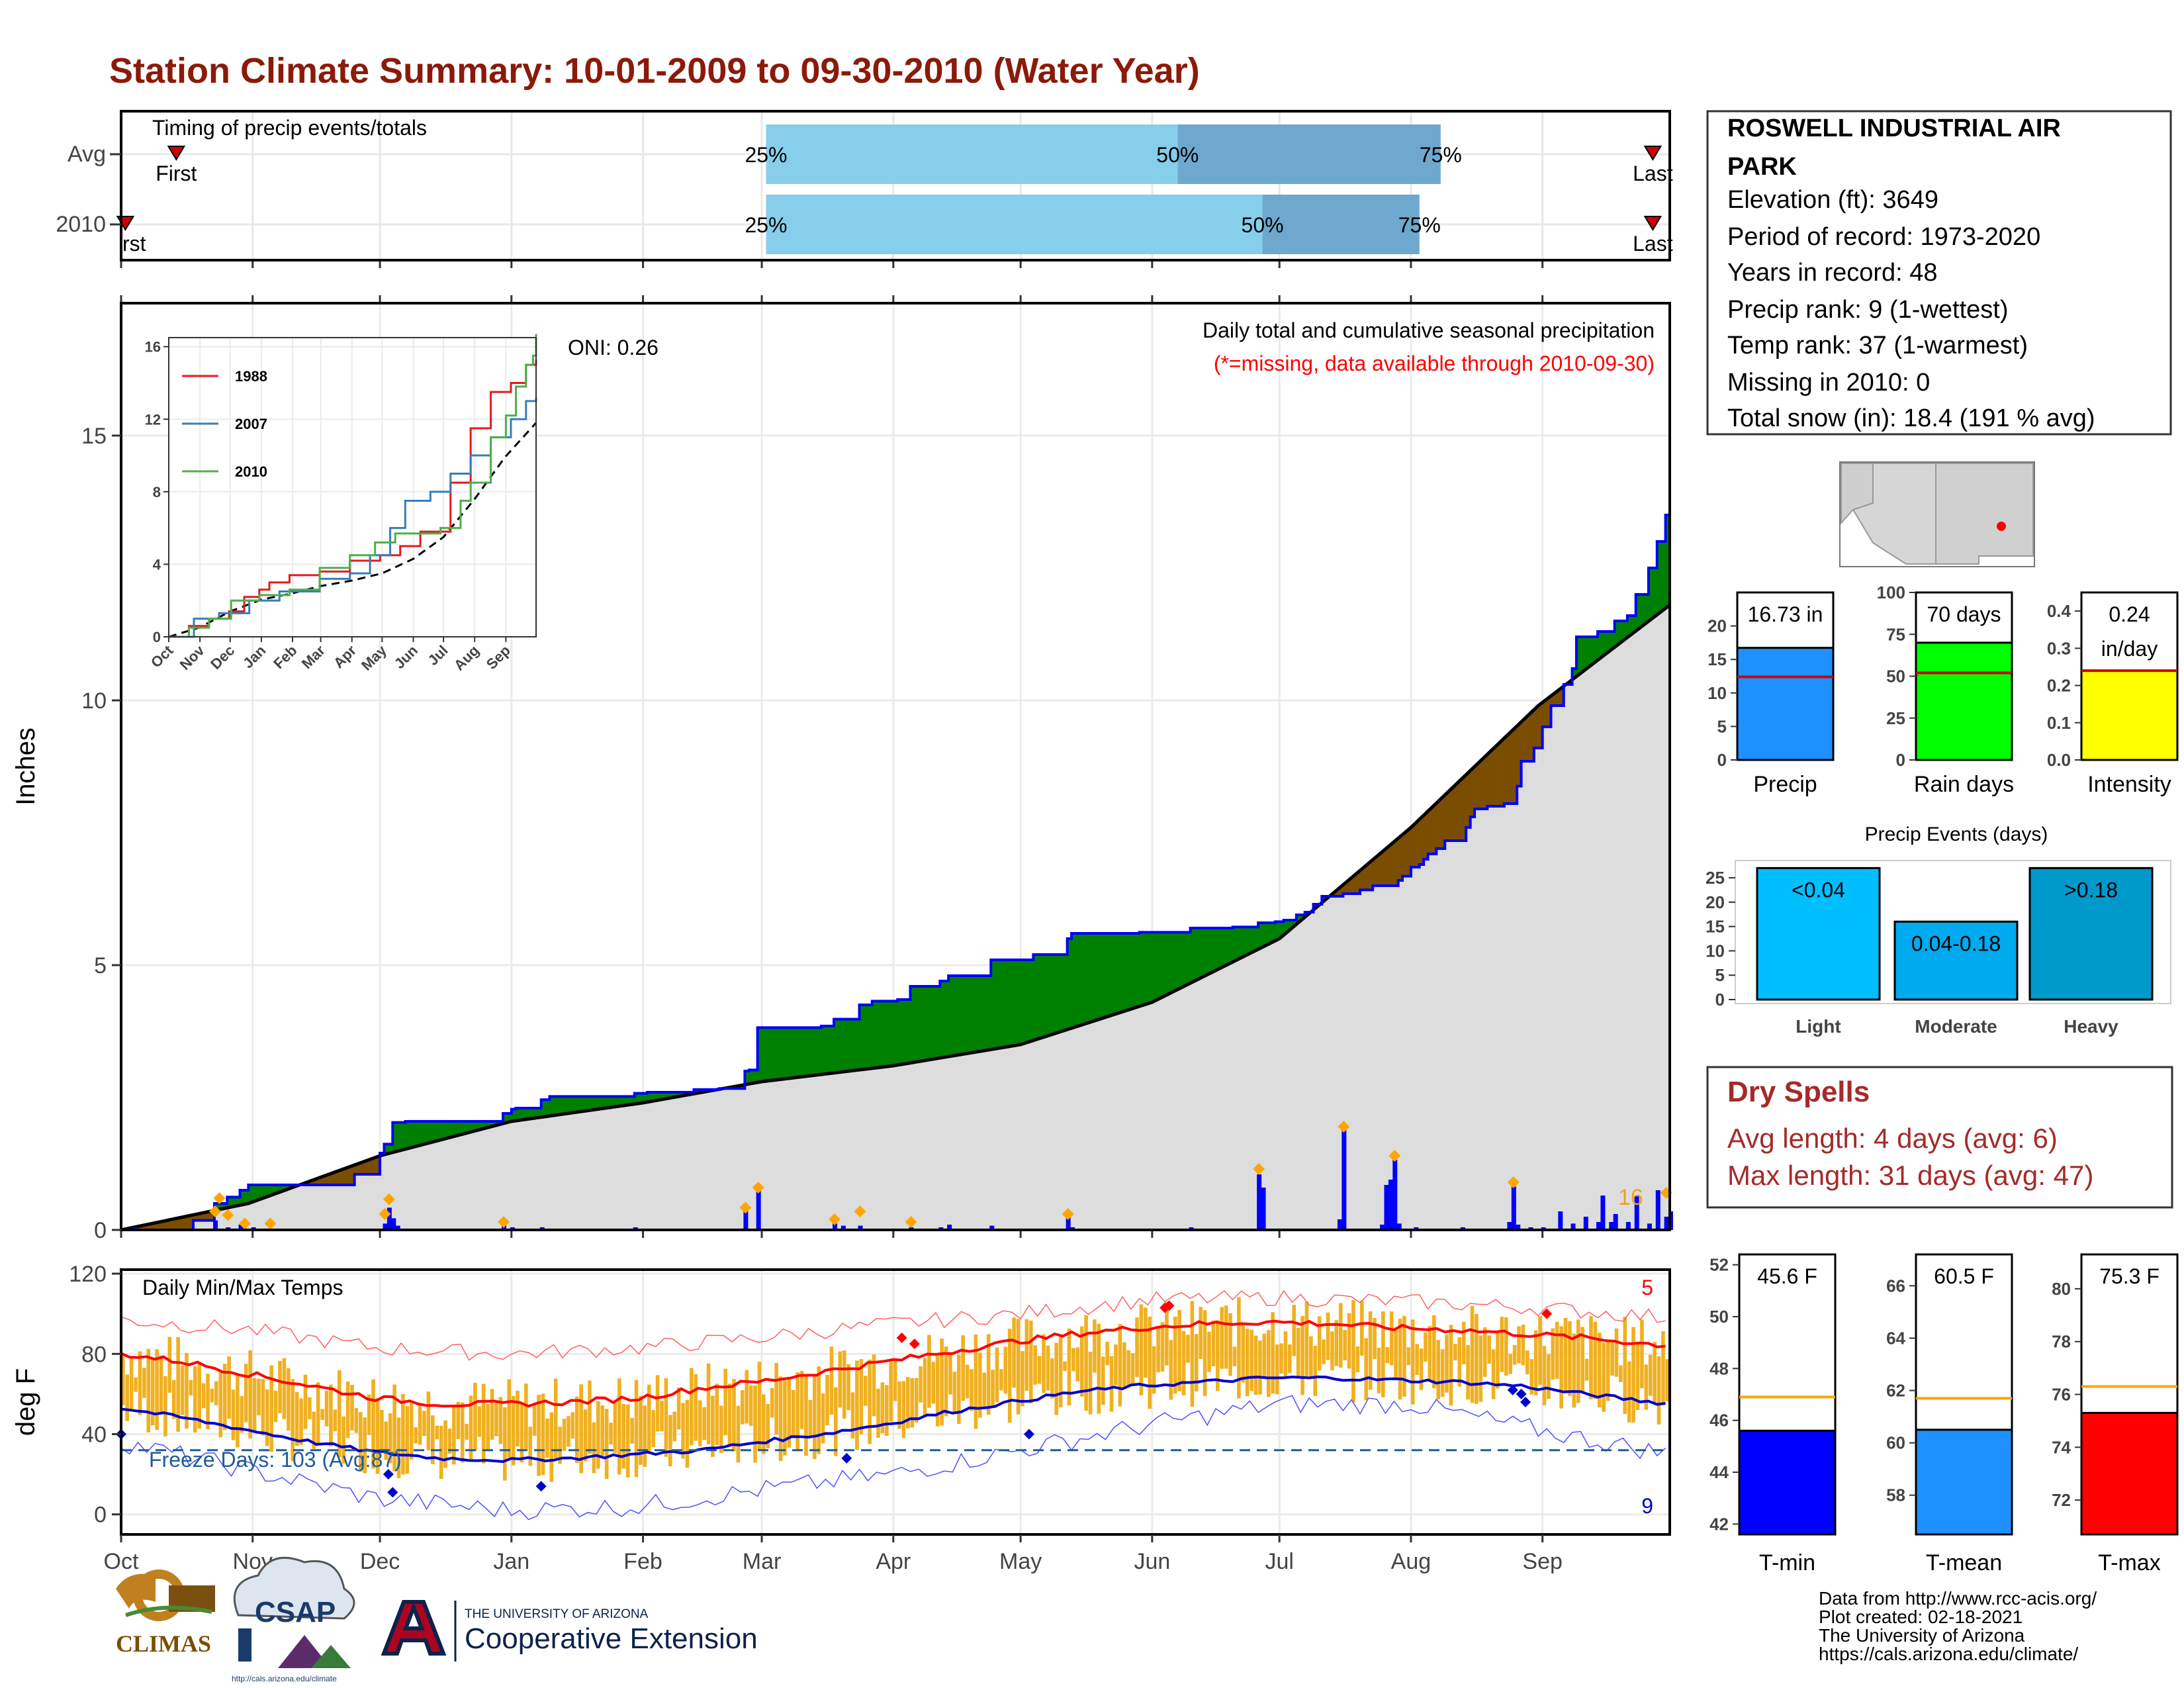  Describe the element at coordinates (1957, 834) in the screenshot. I see `precip-events-title: Precip Events (days)` at that location.